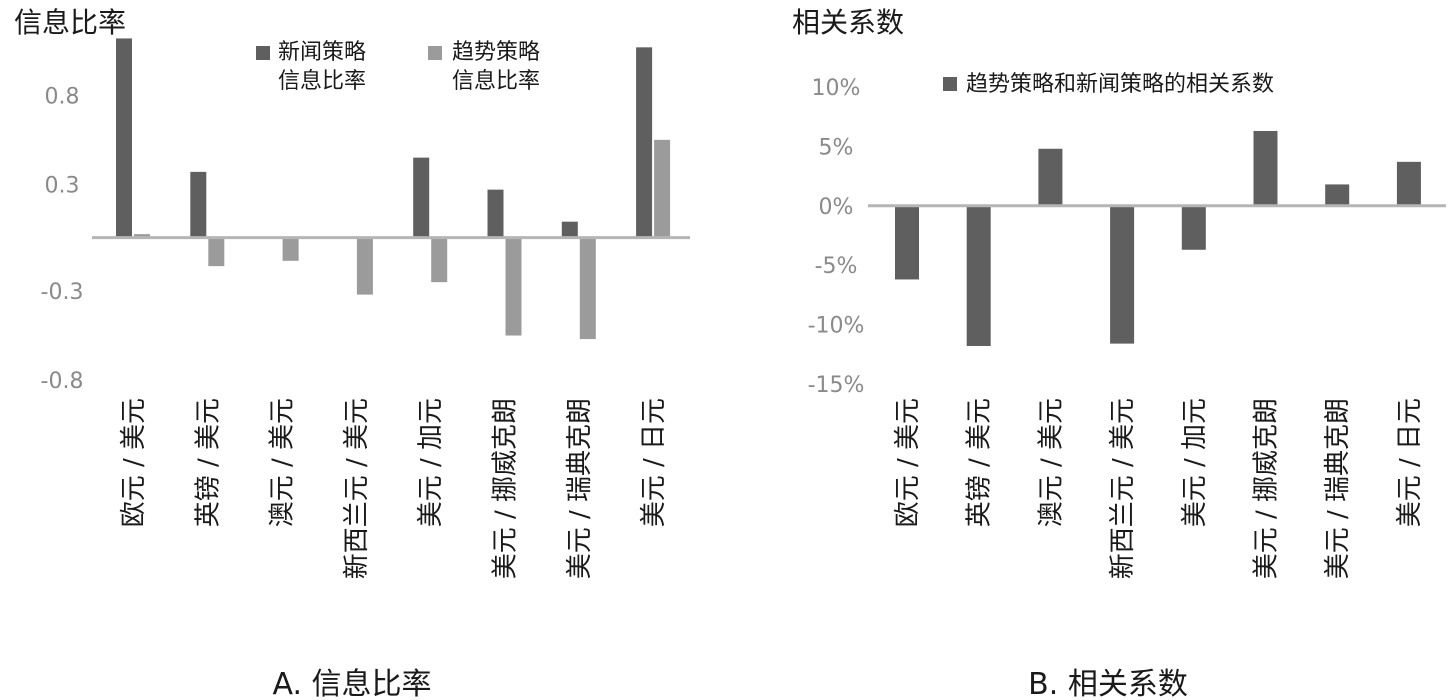 This screenshot has width=1448, height=700. I want to click on chart-a-legend-swatch-trend, so click(435, 53).